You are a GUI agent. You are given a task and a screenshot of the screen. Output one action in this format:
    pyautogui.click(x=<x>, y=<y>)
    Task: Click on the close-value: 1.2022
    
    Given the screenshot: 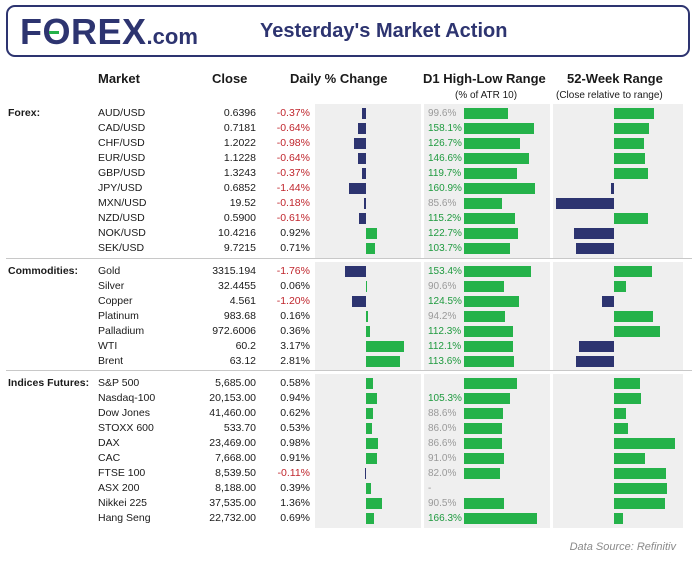 What is the action you would take?
    pyautogui.click(x=239, y=143)
    